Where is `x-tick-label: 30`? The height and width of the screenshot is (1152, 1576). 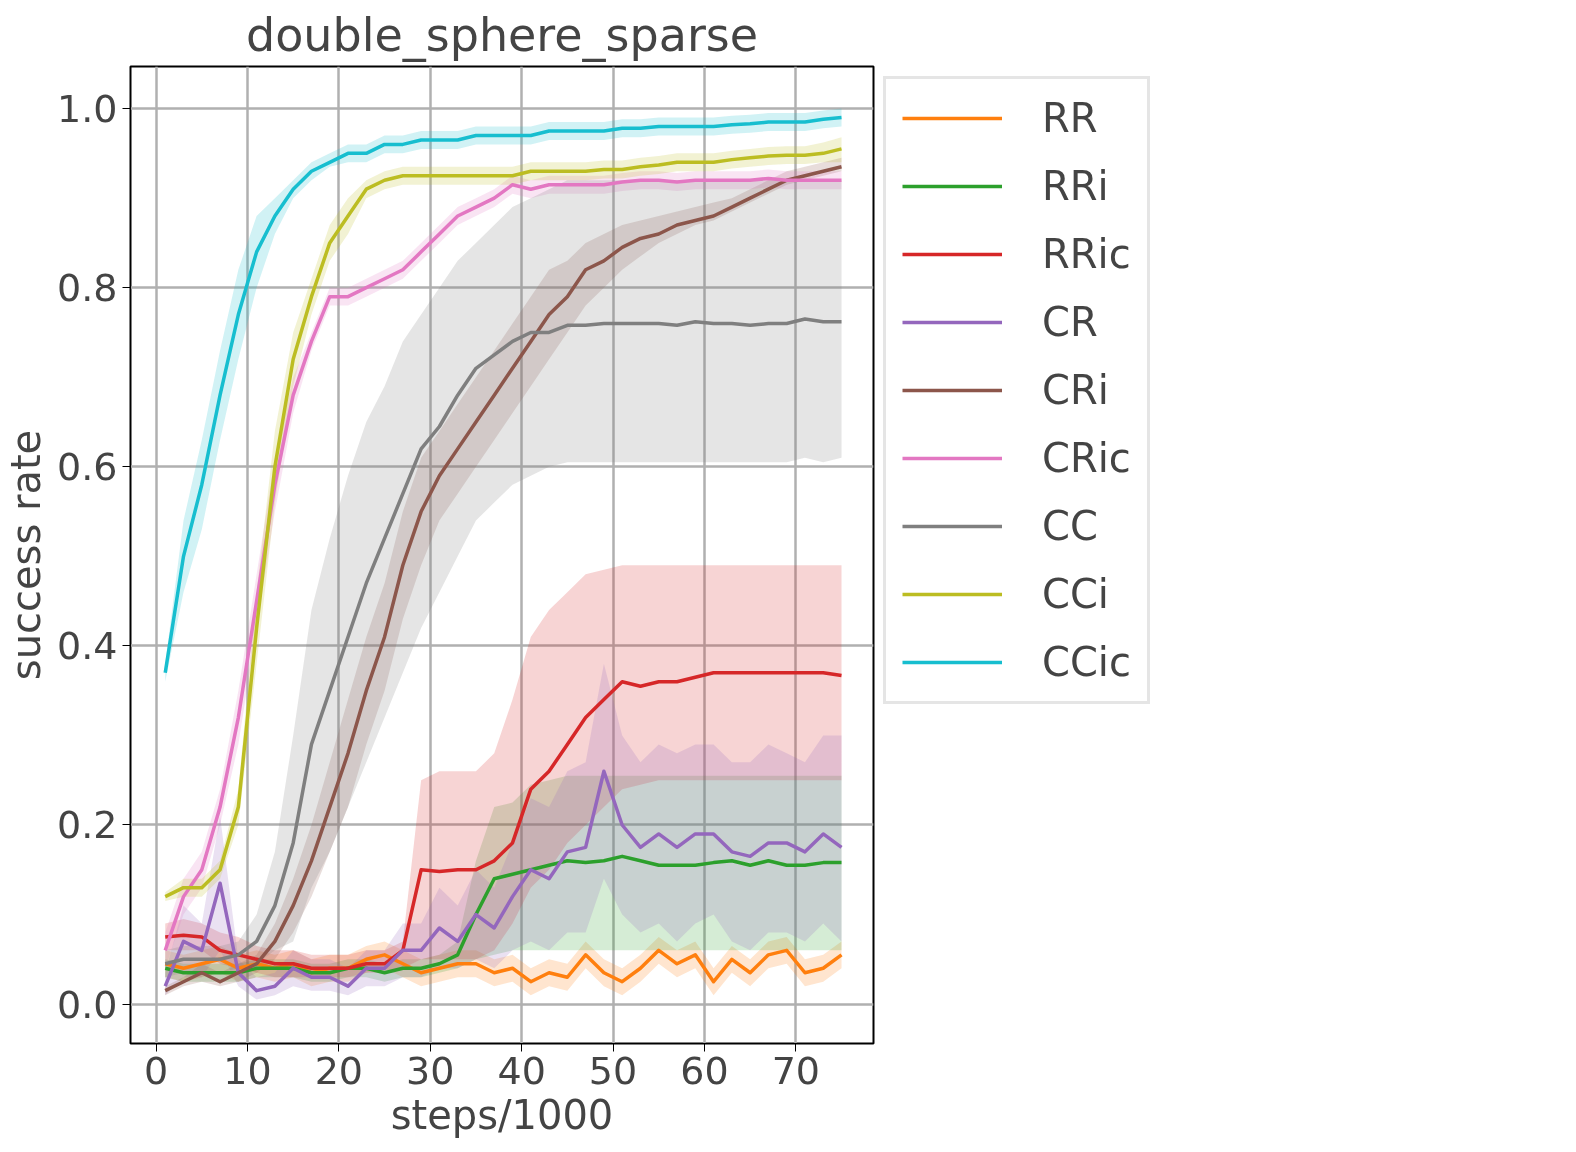 x-tick-label: 30 is located at coordinates (430, 1070).